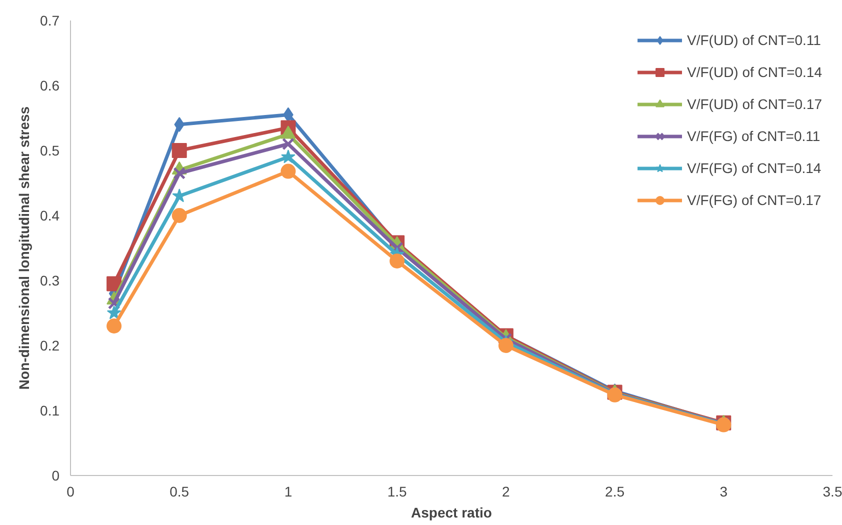 Image resolution: width=842 pixels, height=525 pixels. Describe the element at coordinates (50, 216) in the screenshot. I see `y-tick-label: 0.4` at that location.